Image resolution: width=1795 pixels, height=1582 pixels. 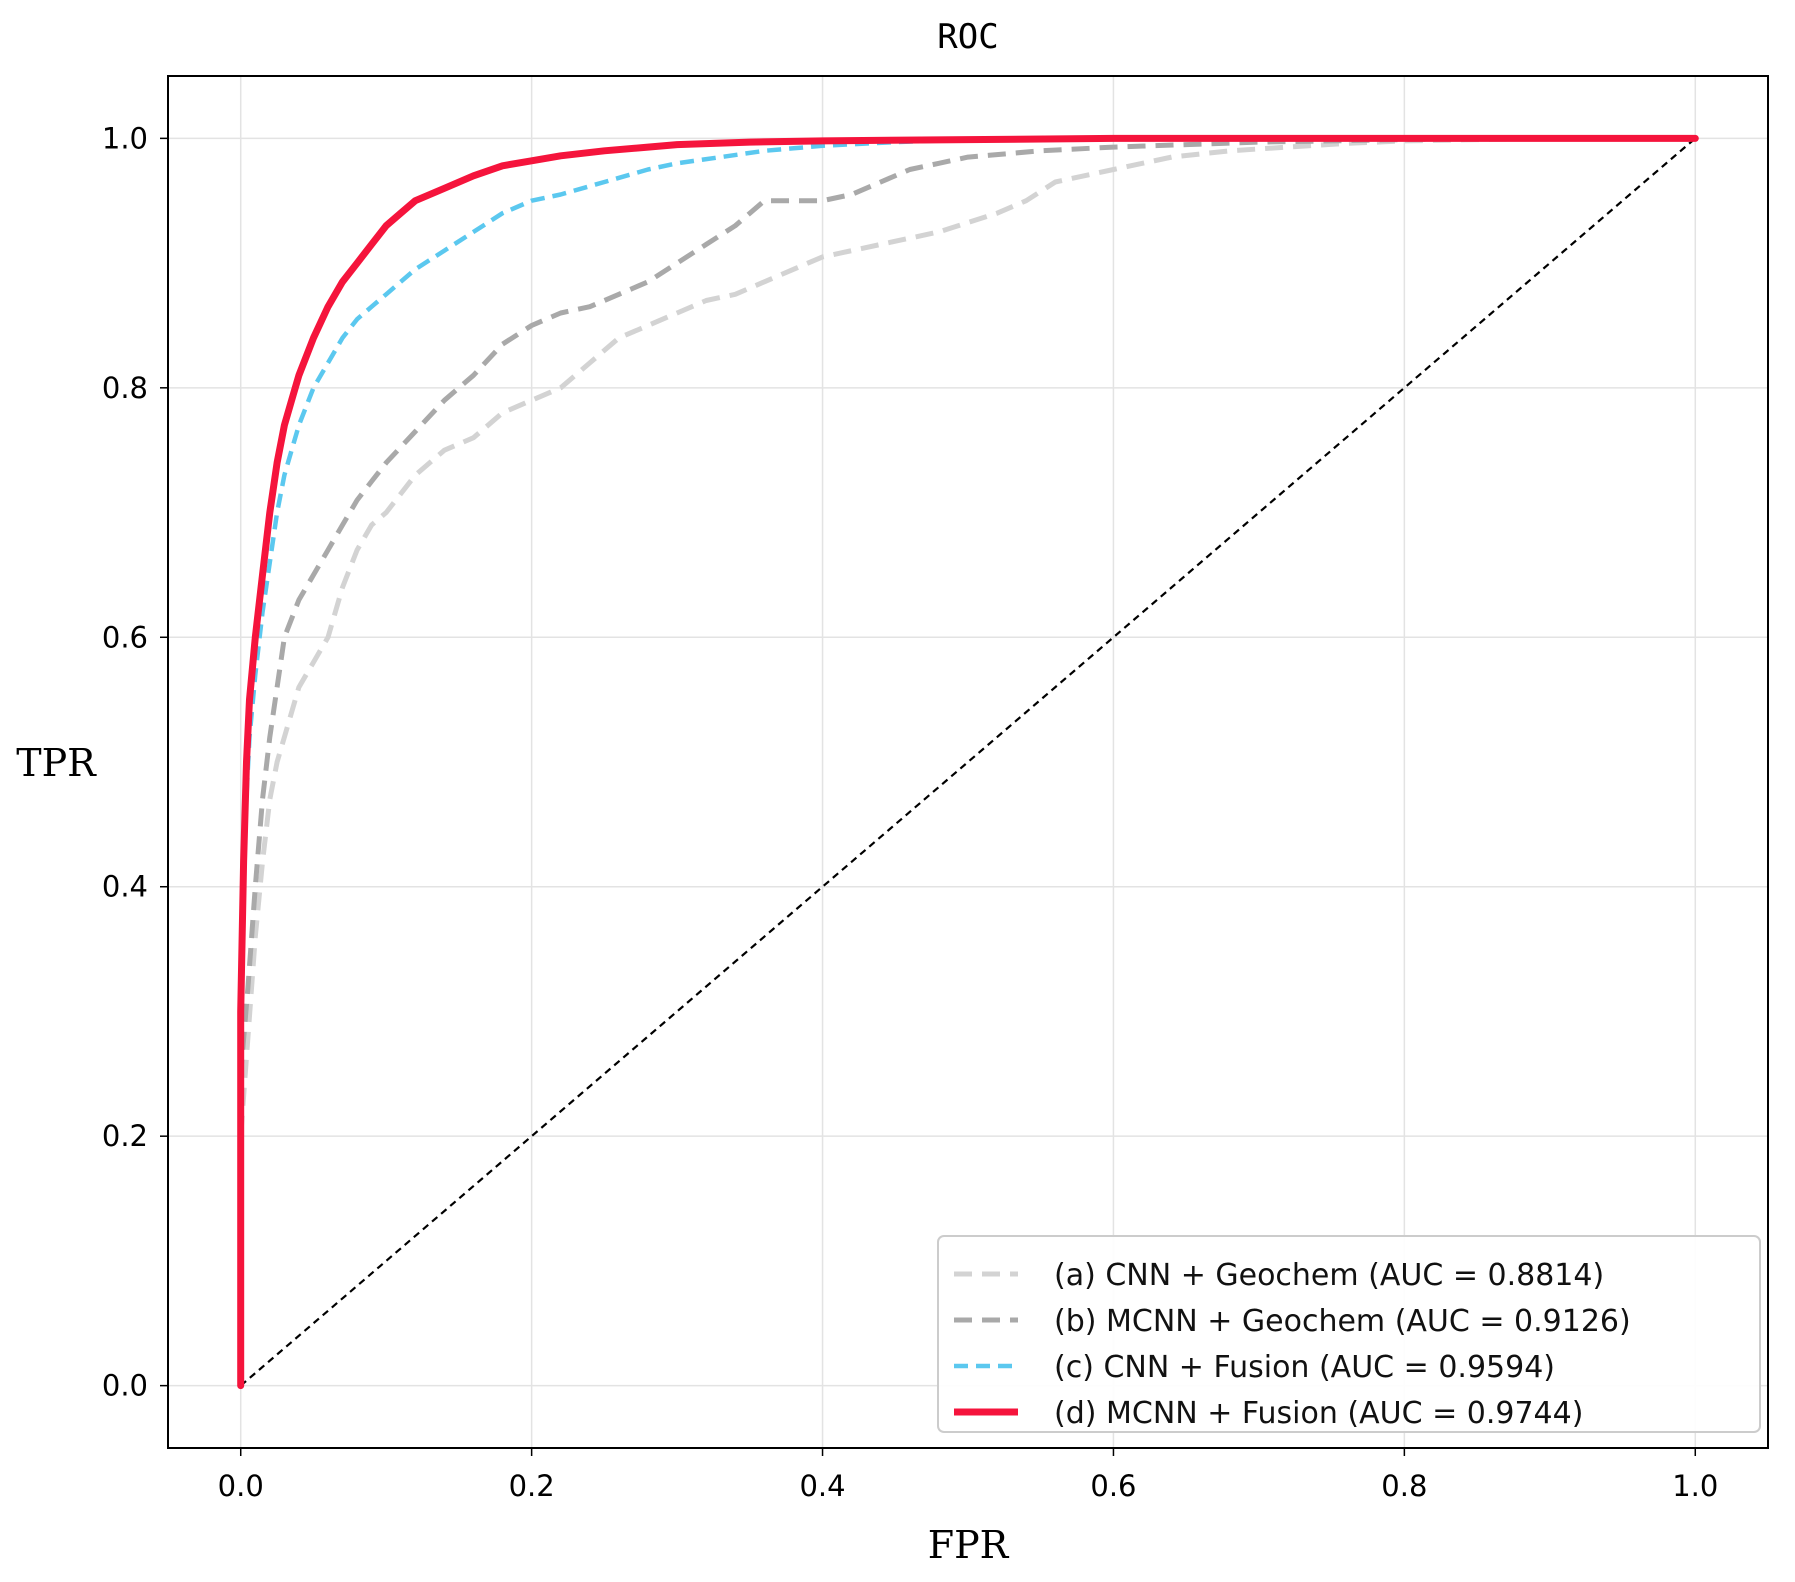 What do you see at coordinates (822, 1486) in the screenshot?
I see `x-tick-label: 0.4` at bounding box center [822, 1486].